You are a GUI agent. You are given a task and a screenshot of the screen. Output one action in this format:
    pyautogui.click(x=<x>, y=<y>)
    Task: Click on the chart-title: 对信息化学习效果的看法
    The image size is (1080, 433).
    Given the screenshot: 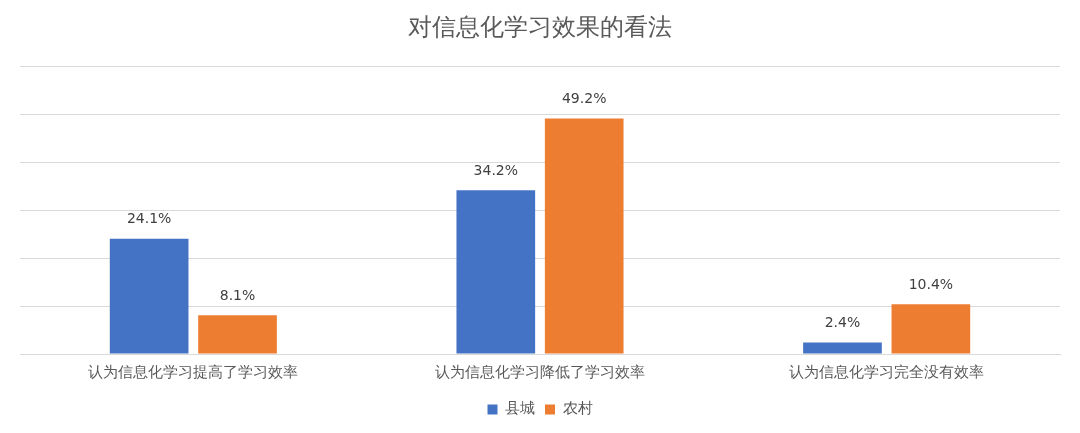 What is the action you would take?
    pyautogui.click(x=540, y=26)
    